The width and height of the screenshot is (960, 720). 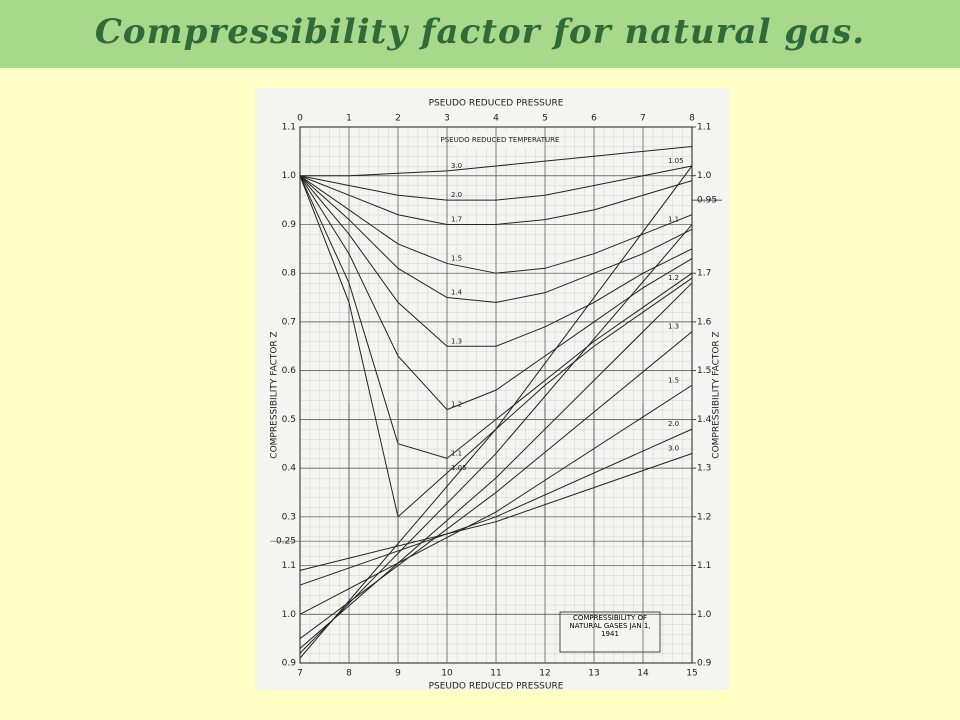 I want to click on x-tick-label: 0, so click(x=300, y=119).